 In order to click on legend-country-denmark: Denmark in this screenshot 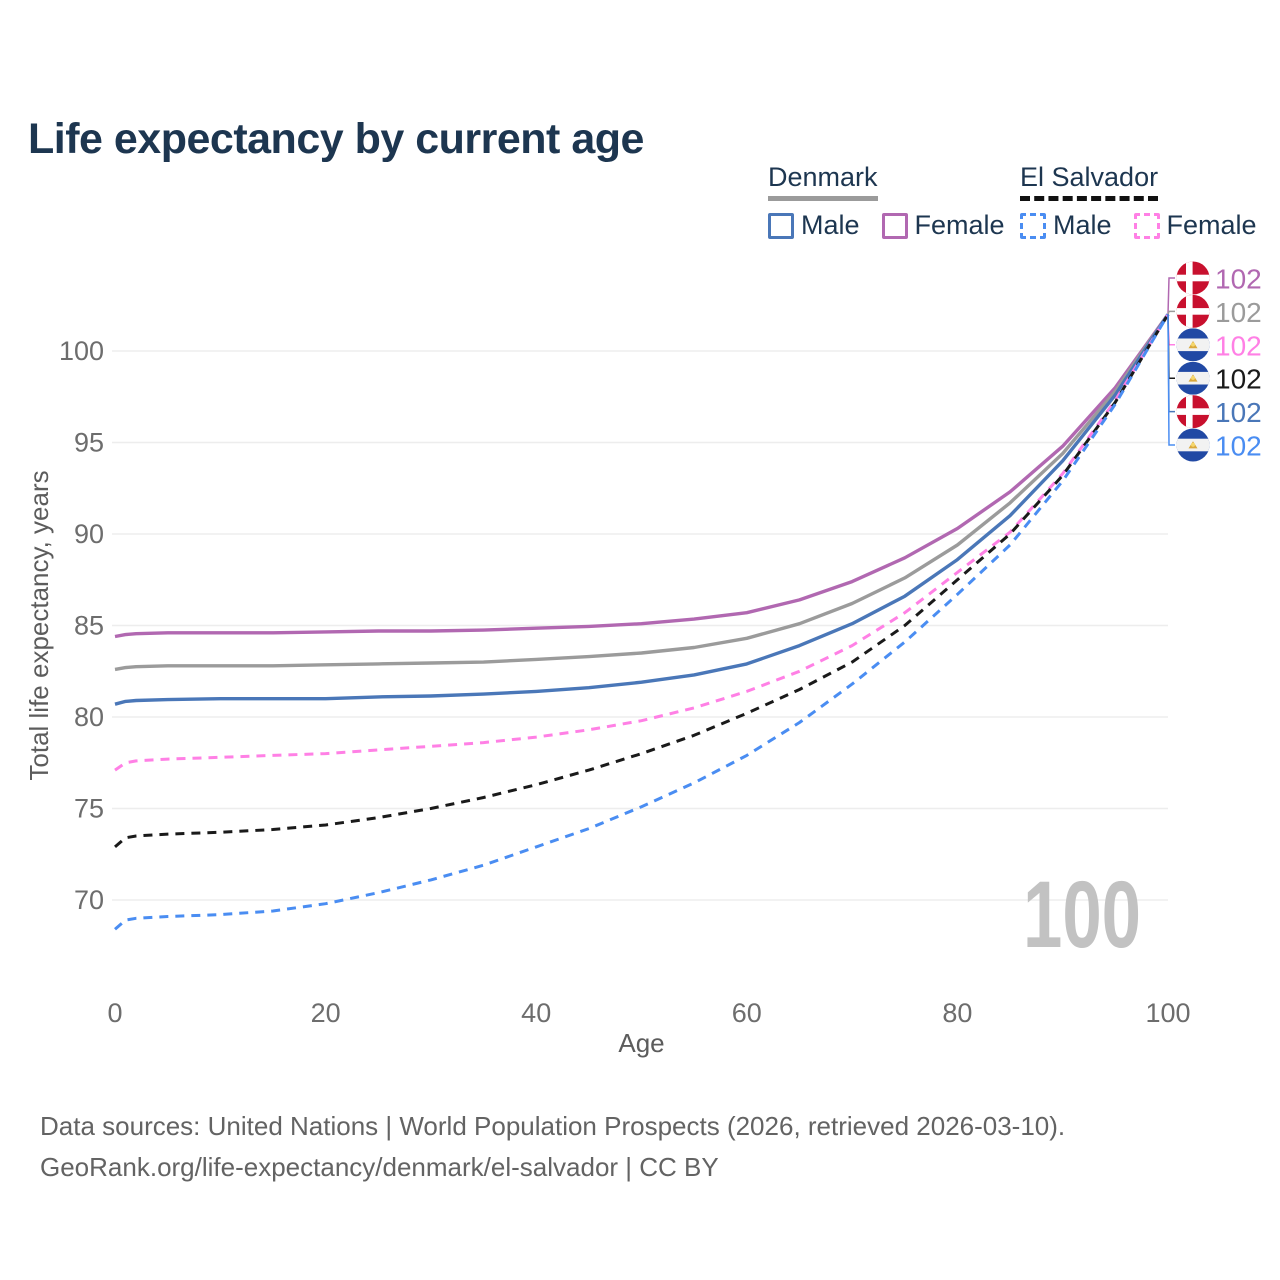, I will do `click(823, 181)`.